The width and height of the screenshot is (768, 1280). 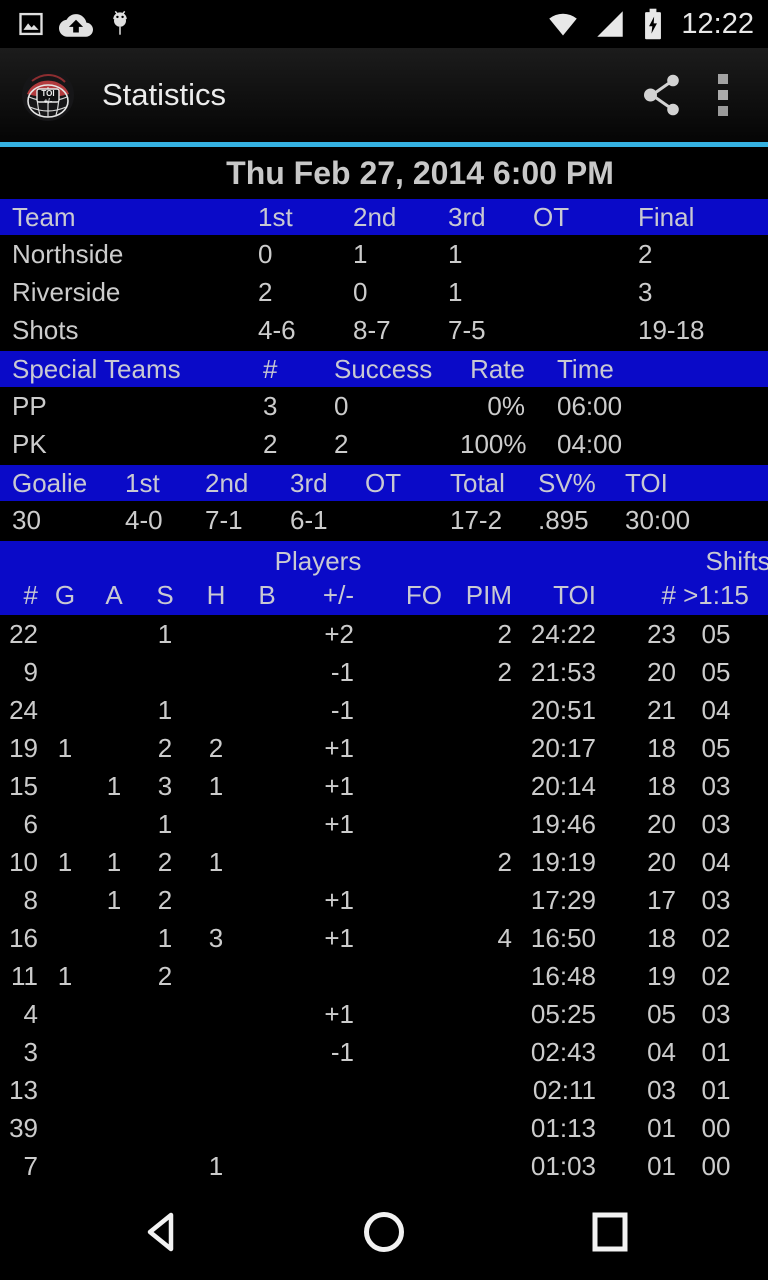 What do you see at coordinates (585, 369) in the screenshot?
I see `special_teams_table-header-cell: Time` at bounding box center [585, 369].